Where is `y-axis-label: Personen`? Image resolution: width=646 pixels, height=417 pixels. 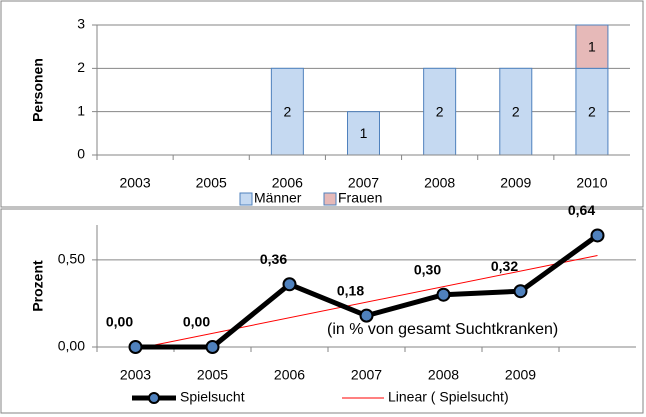
y-axis-label: Personen is located at coordinates (38, 90).